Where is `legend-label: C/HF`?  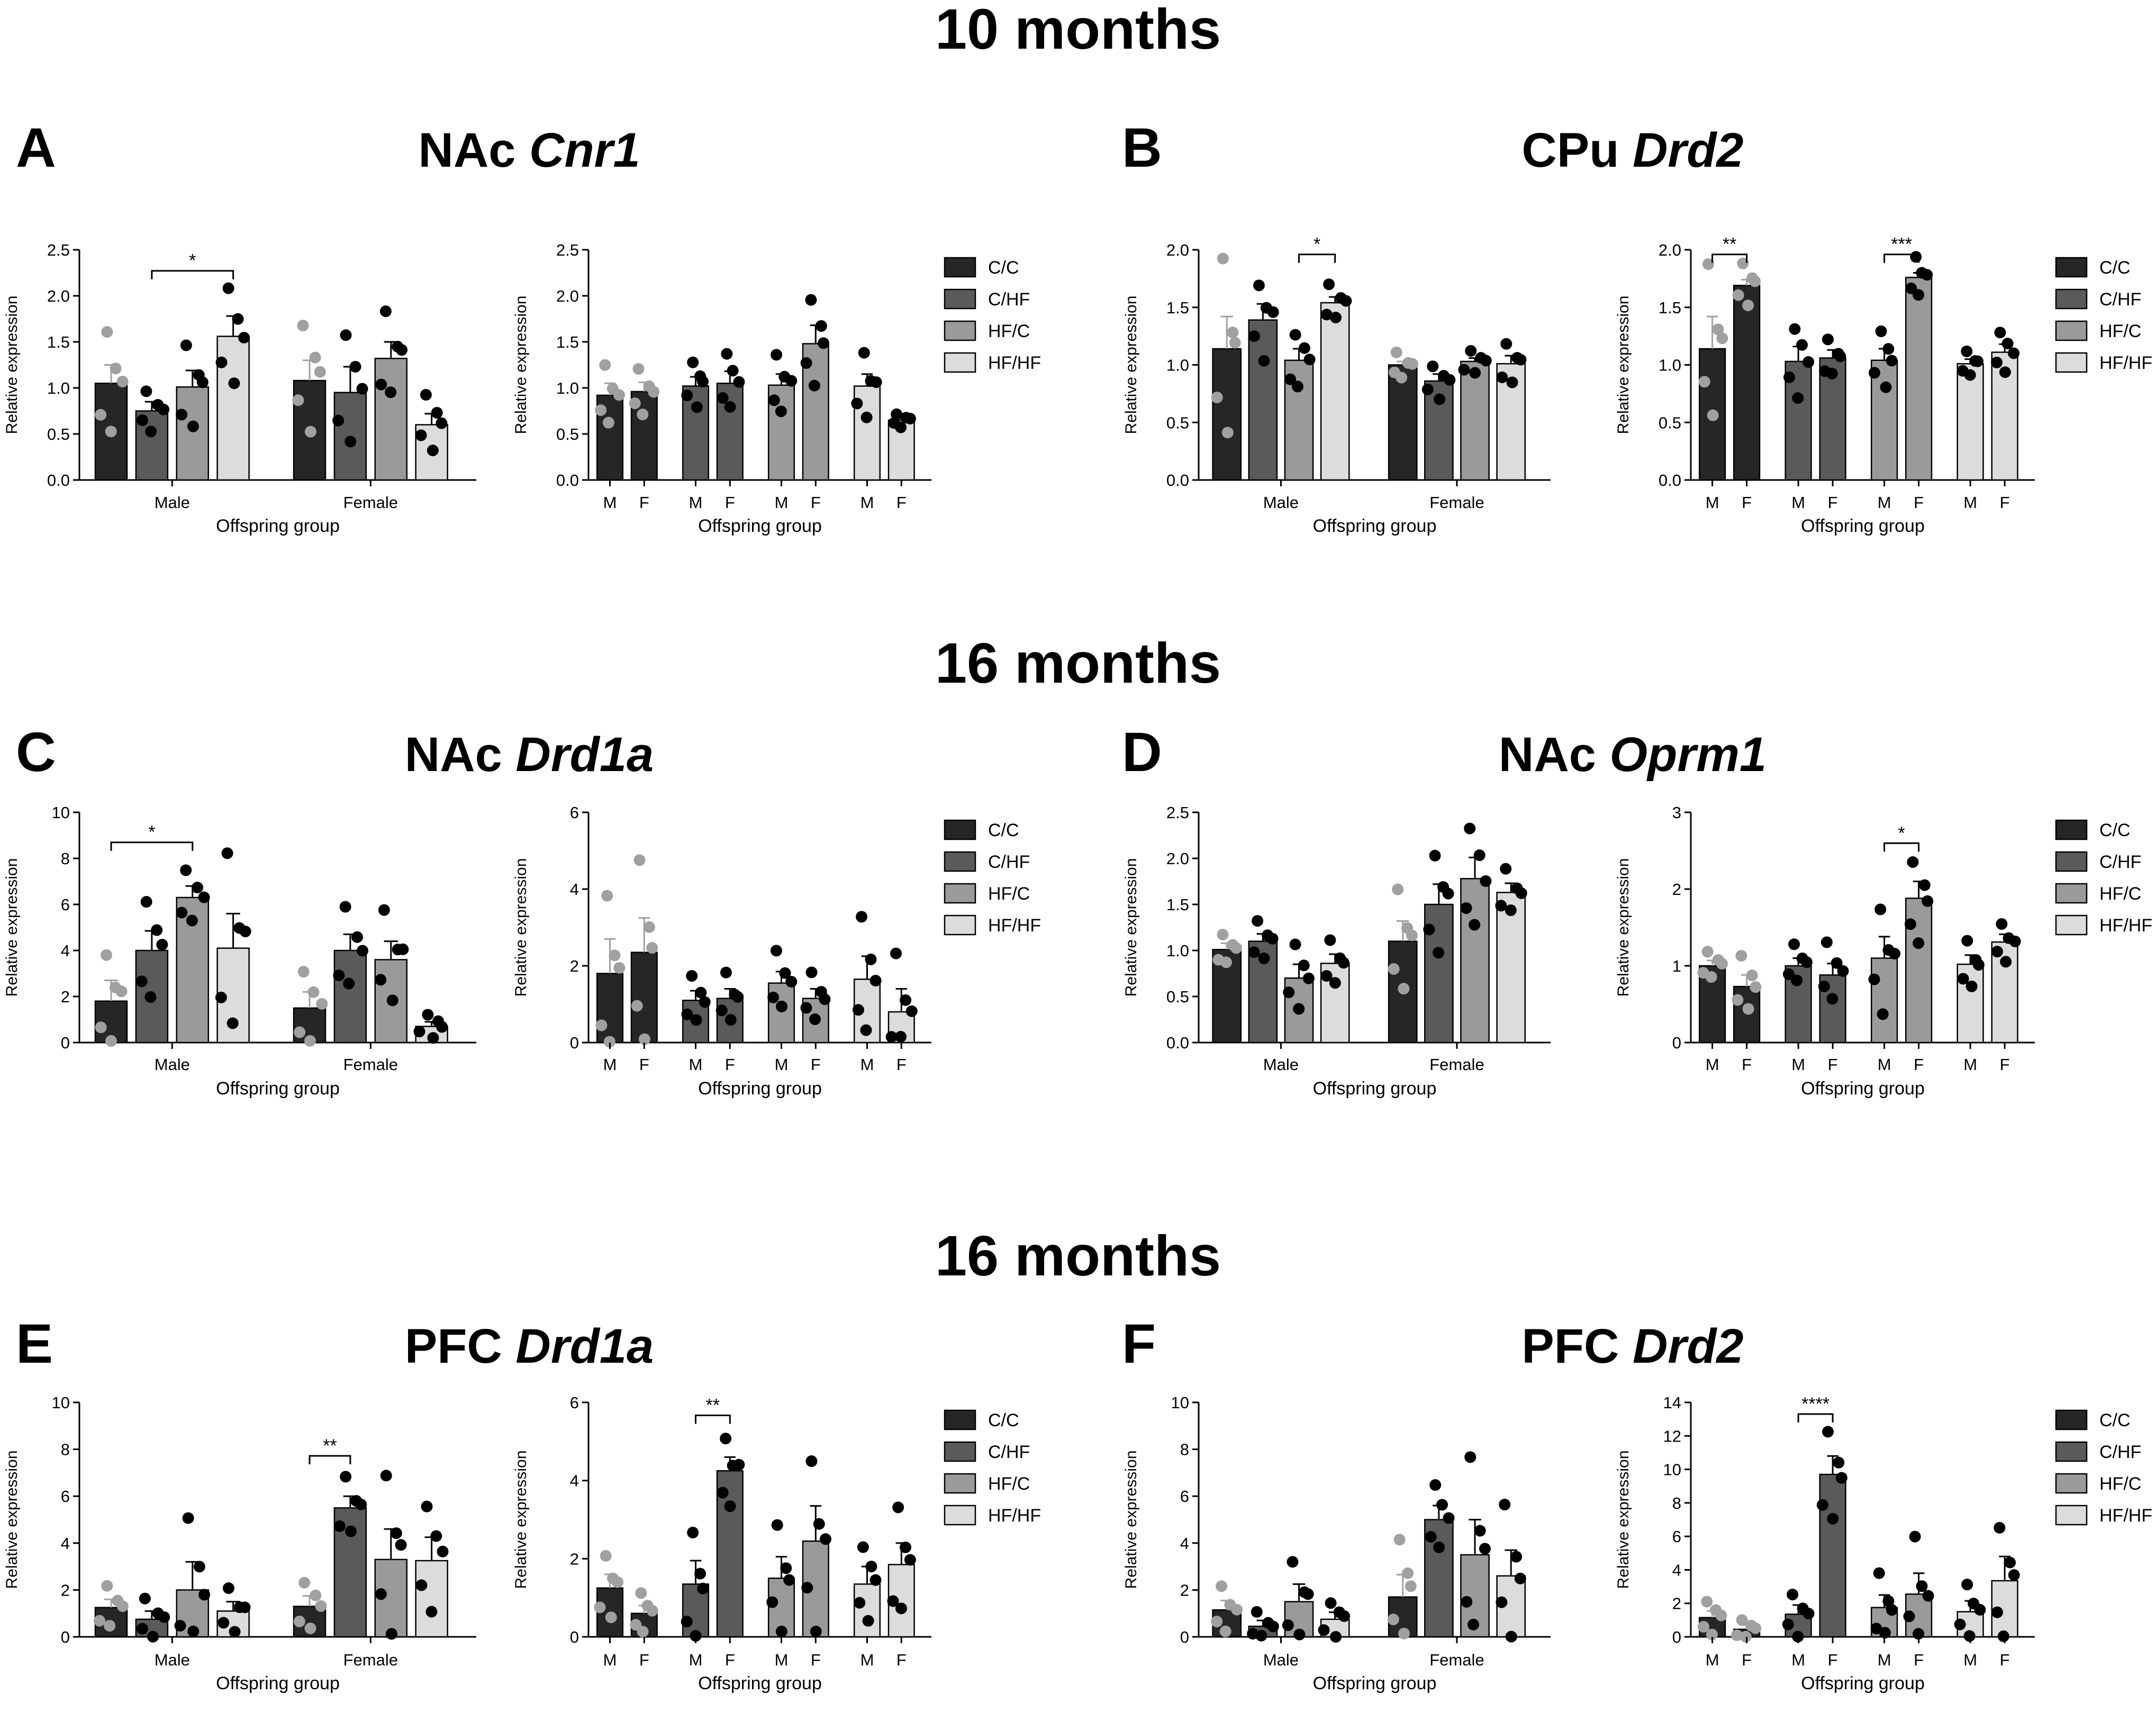 legend-label: C/HF is located at coordinates (1009, 862).